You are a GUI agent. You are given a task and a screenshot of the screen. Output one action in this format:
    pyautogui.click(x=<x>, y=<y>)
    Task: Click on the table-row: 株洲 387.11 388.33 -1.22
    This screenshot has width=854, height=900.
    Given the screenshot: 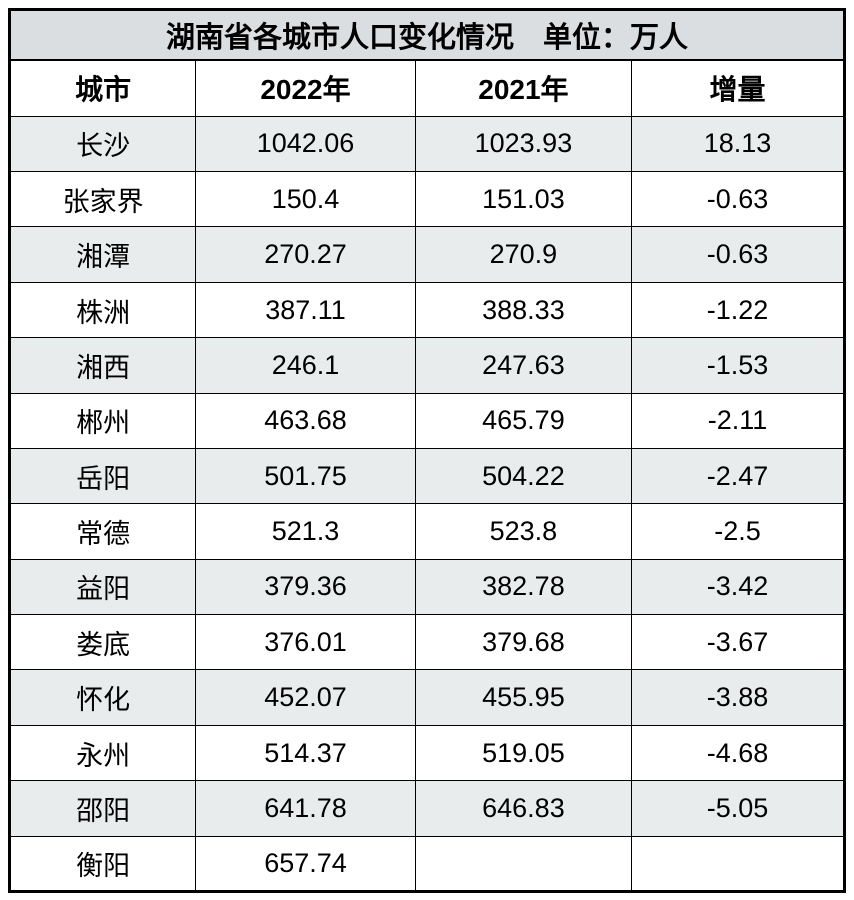 What is the action you would take?
    pyautogui.click(x=426, y=310)
    